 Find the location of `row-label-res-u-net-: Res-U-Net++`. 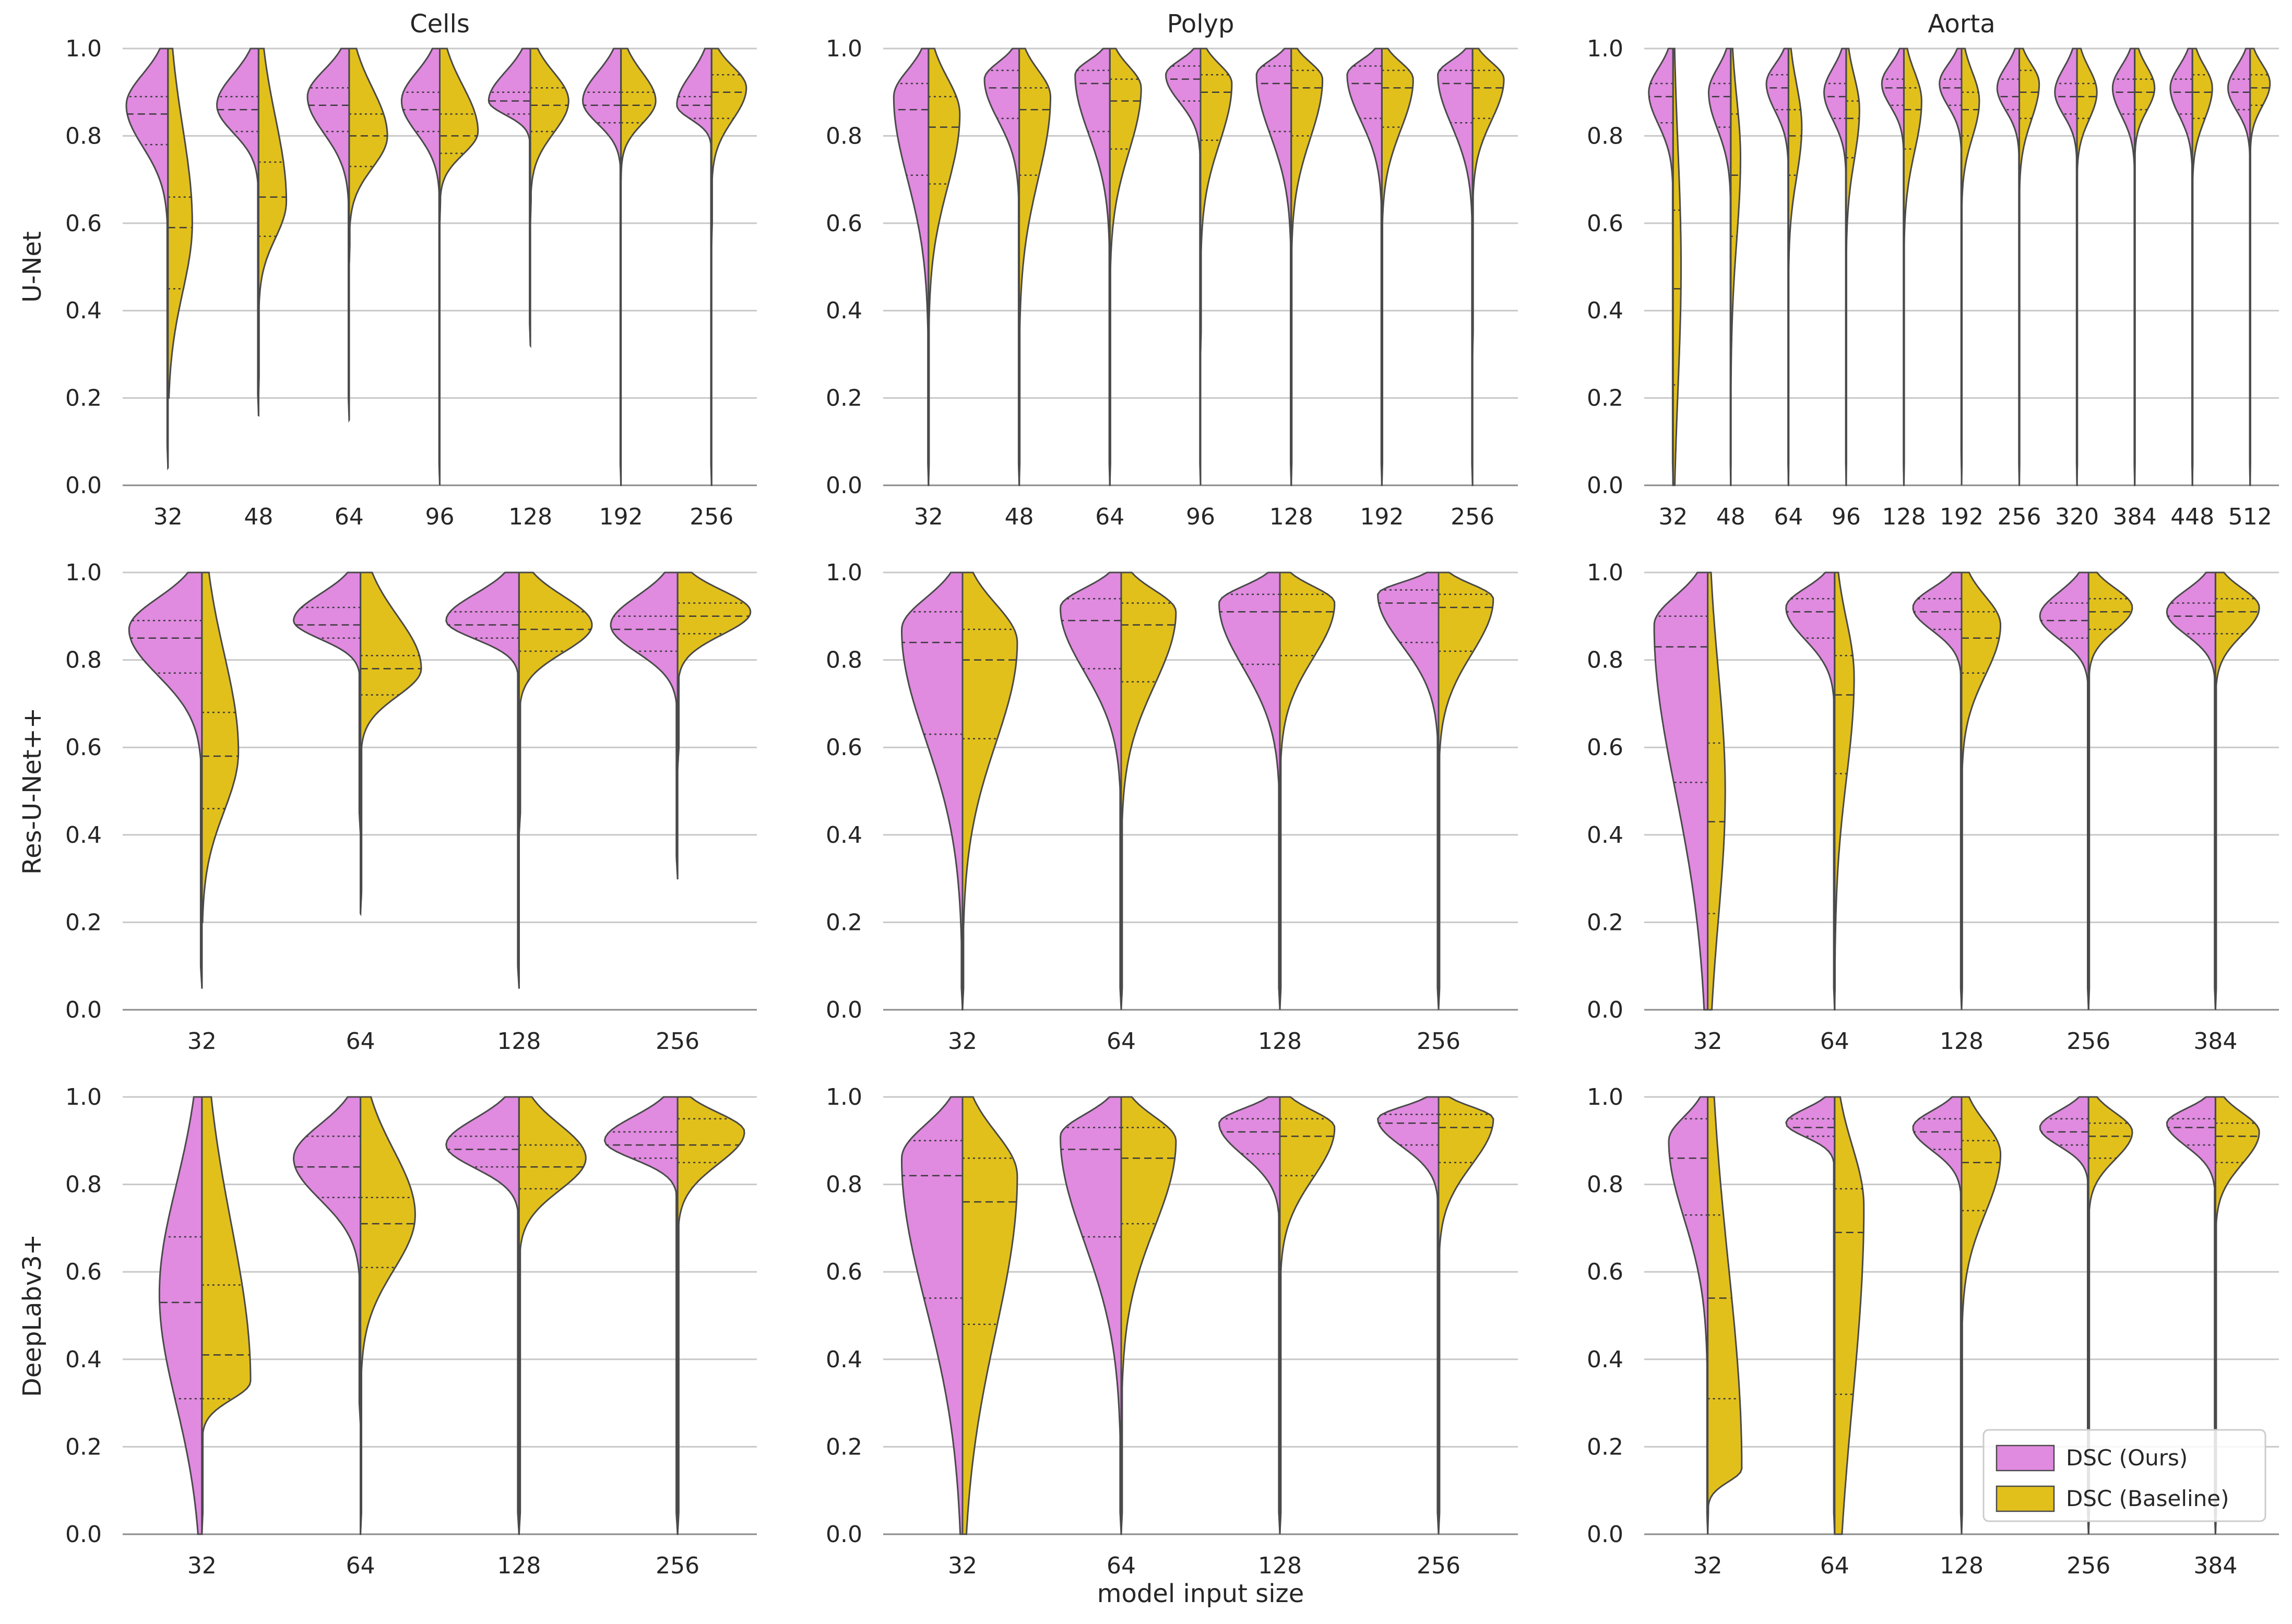

row-label-res-u-net-: Res-U-Net++ is located at coordinates (32, 791).